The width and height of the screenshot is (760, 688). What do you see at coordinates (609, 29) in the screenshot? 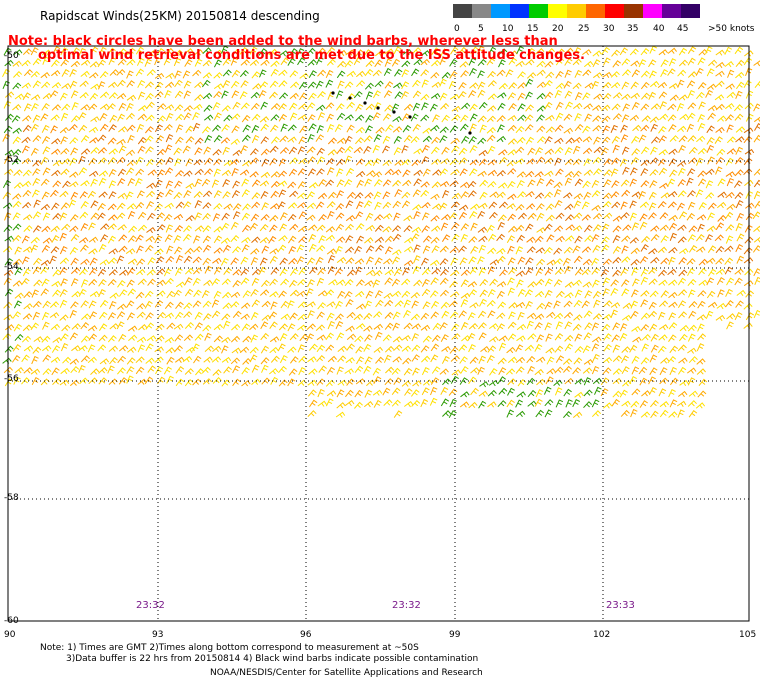
I see `legend-label-30: 30` at bounding box center [609, 29].